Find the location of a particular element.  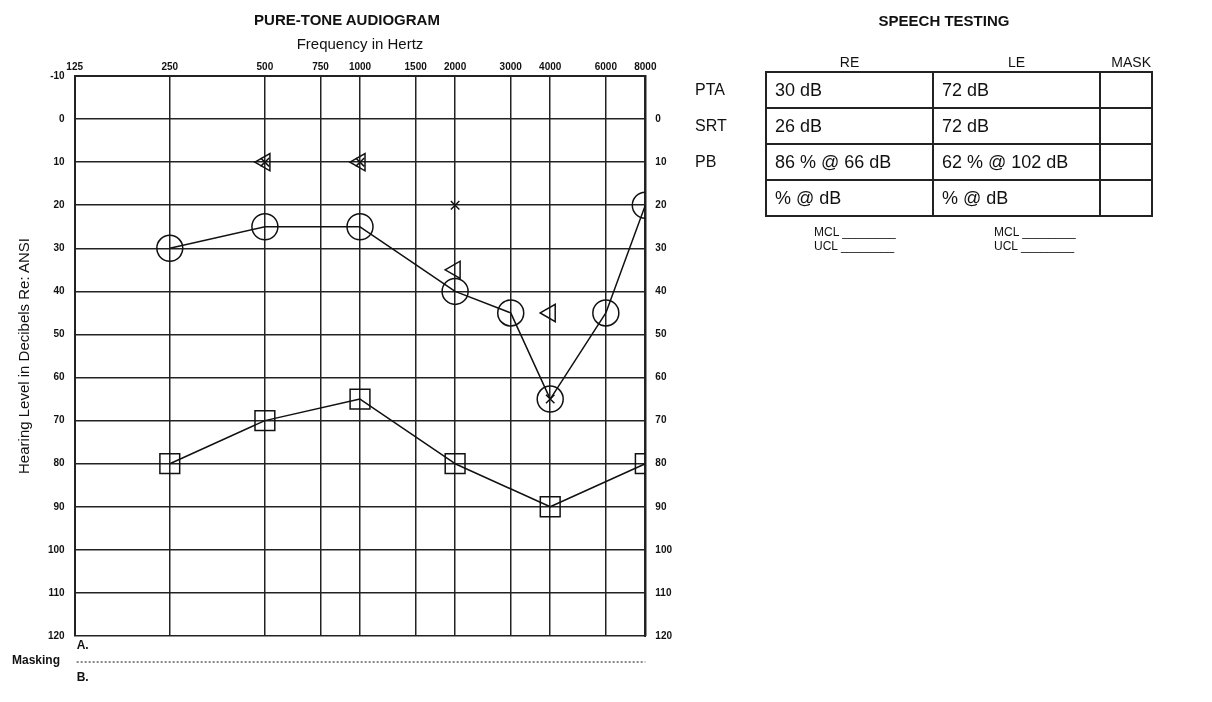

y-tick-label: 0 is located at coordinates (62, 118).